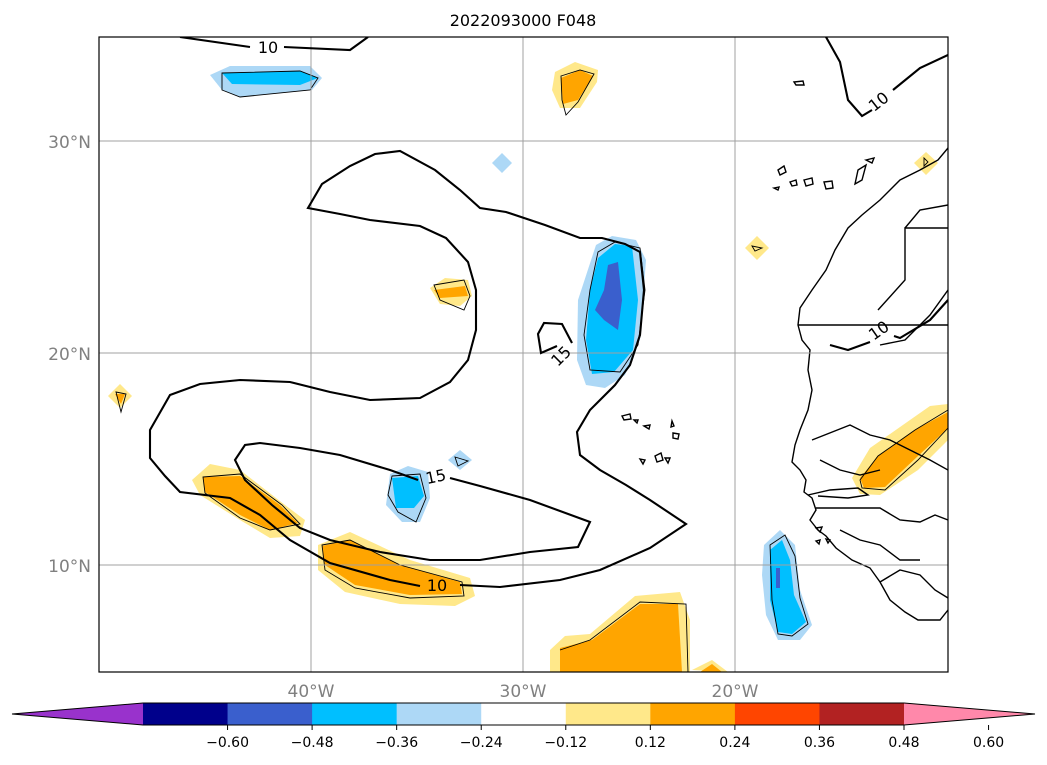 Image resolution: width=1047 pixels, height=765 pixels. What do you see at coordinates (650, 743) in the screenshot?
I see `colorbar-tick-label: 0.12` at bounding box center [650, 743].